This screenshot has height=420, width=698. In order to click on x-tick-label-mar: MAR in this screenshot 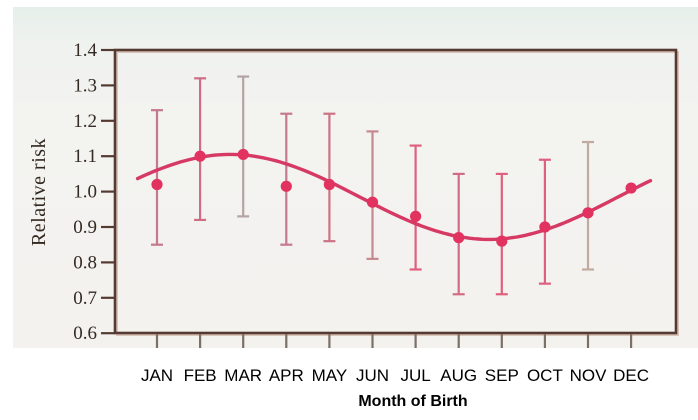, I will do `click(243, 375)`.